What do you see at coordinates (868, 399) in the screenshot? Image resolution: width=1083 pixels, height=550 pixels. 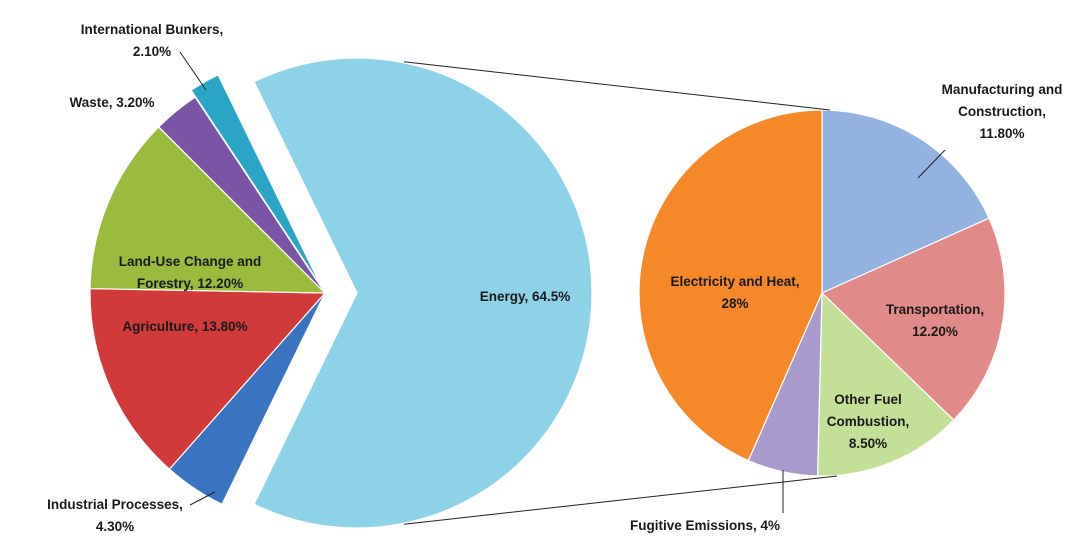 I see `label-line: Other Fuel` at bounding box center [868, 399].